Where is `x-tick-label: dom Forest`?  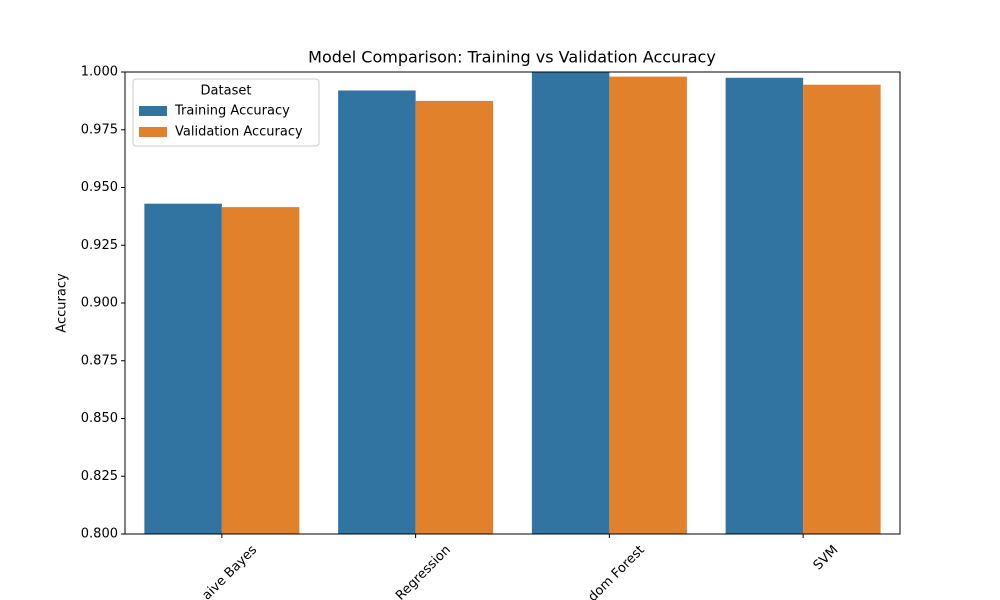 x-tick-label: dom Forest is located at coordinates (617, 571).